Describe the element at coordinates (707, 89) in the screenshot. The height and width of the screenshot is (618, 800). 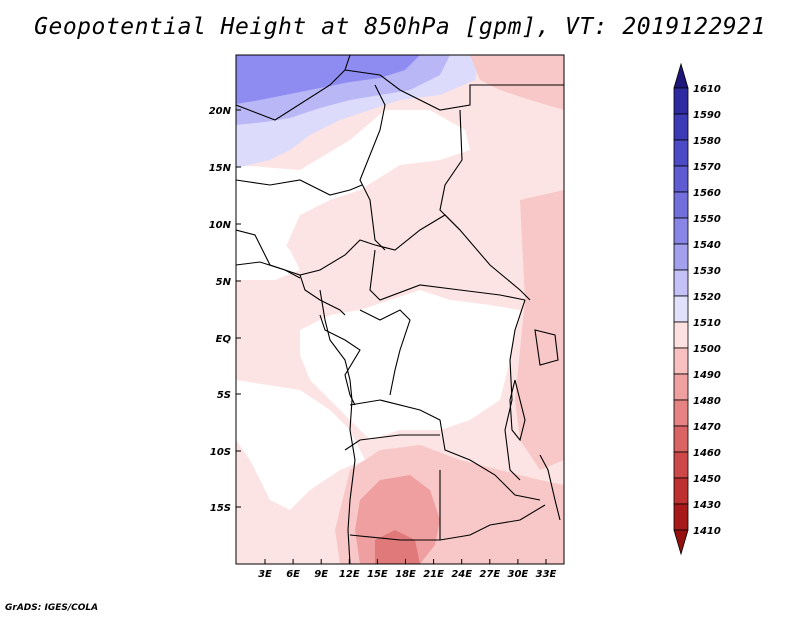
I see `colorbar-label: 1610` at that location.